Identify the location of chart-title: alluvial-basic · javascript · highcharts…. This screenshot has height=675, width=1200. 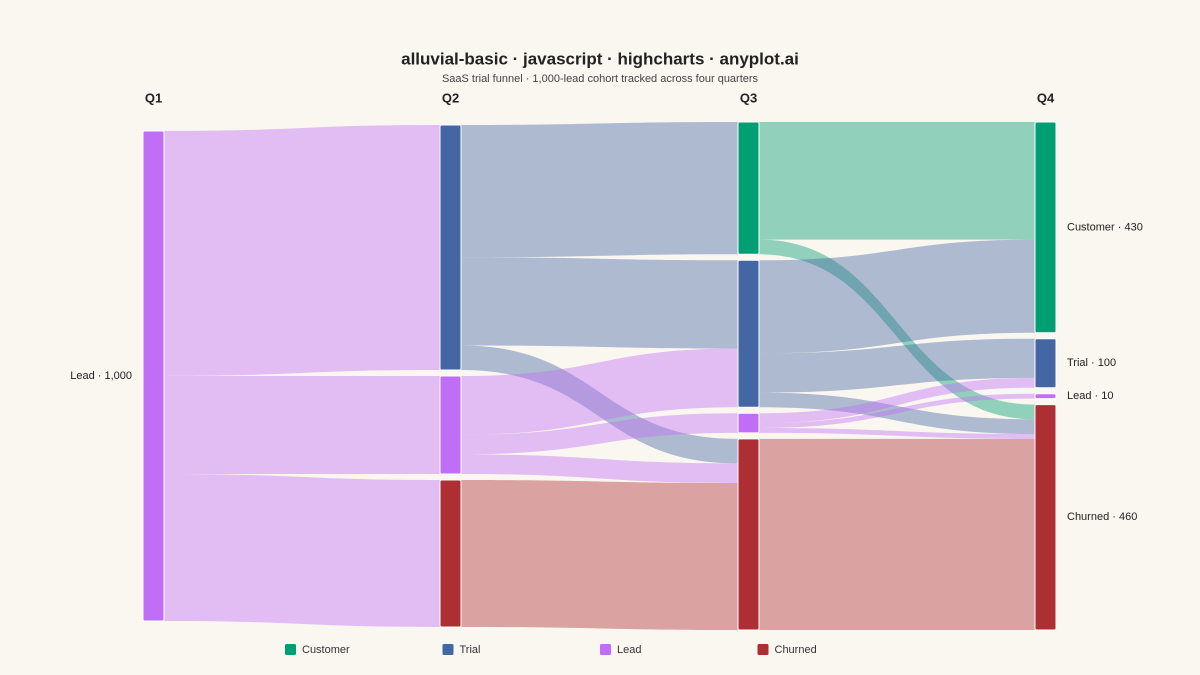
(600, 58).